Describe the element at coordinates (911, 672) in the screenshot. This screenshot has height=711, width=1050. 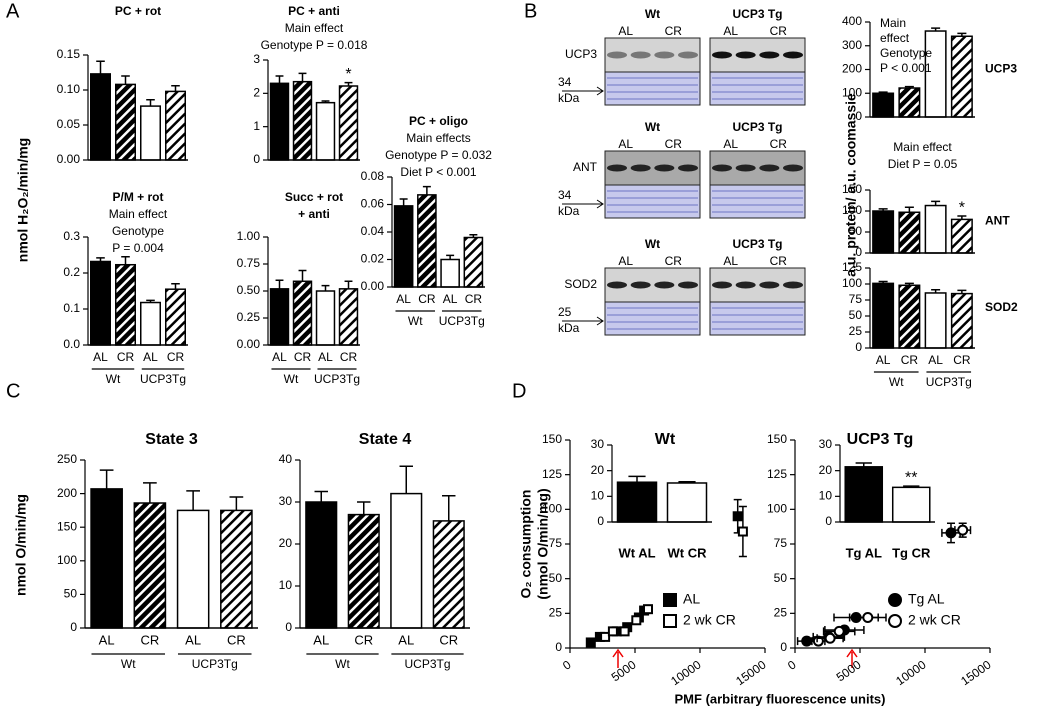
I see `x-tick-label: 10000` at that location.